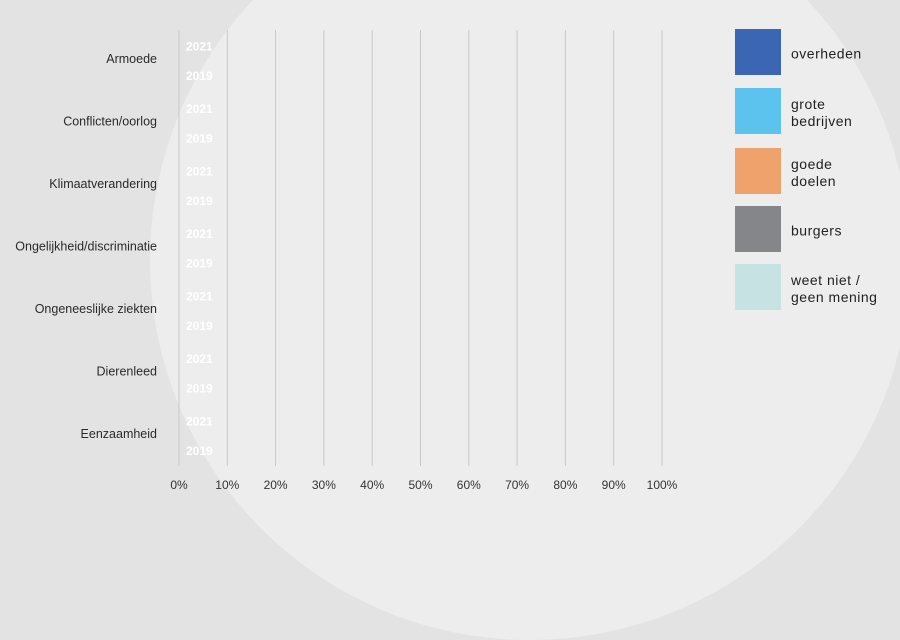 The image size is (900, 640). Describe the element at coordinates (119, 434) in the screenshot. I see `category-label: Eenzaamheid` at that location.